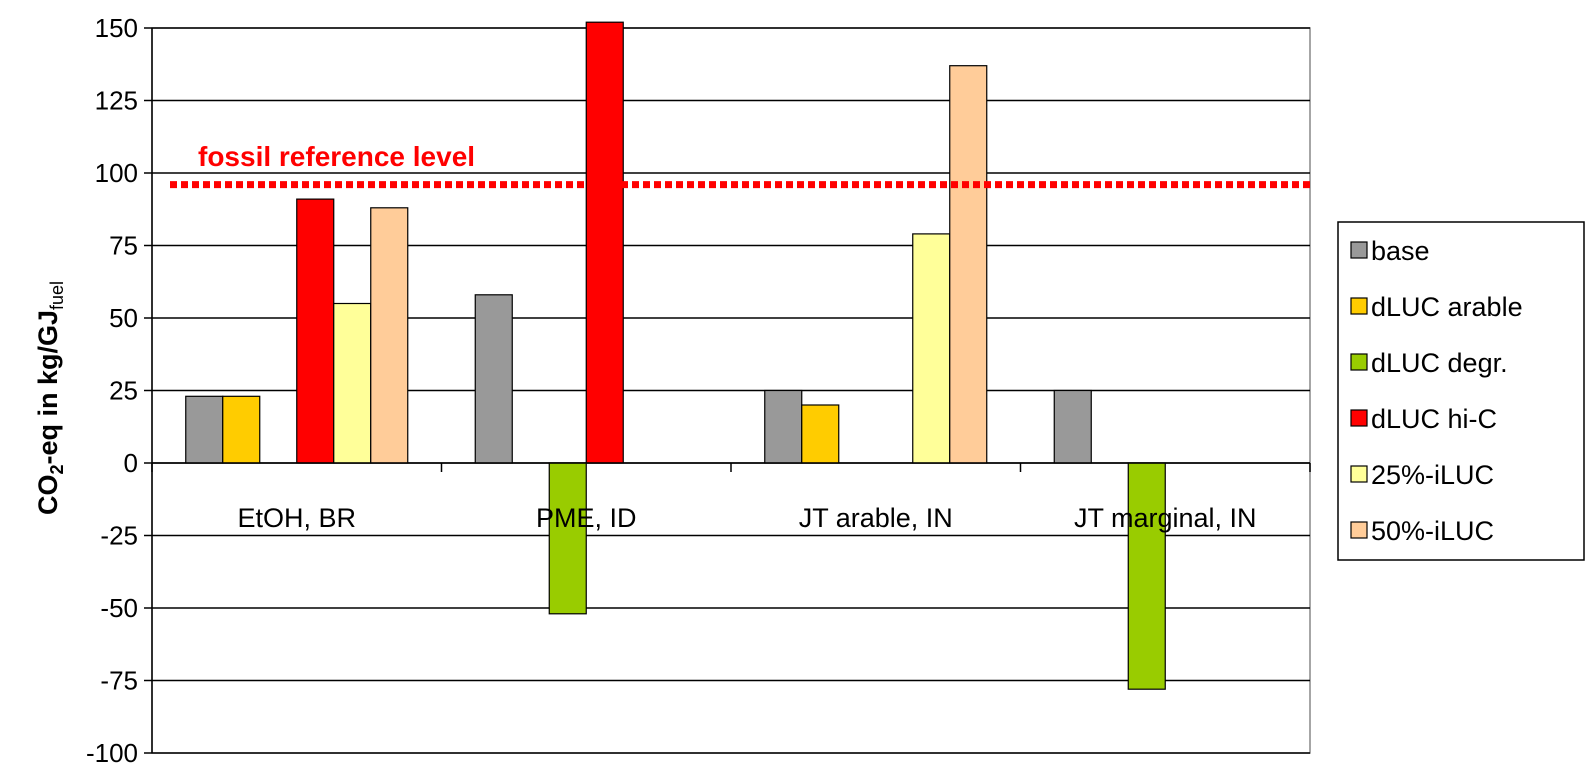  Describe the element at coordinates (119, 681) in the screenshot. I see `y-tick-label: -75` at that location.